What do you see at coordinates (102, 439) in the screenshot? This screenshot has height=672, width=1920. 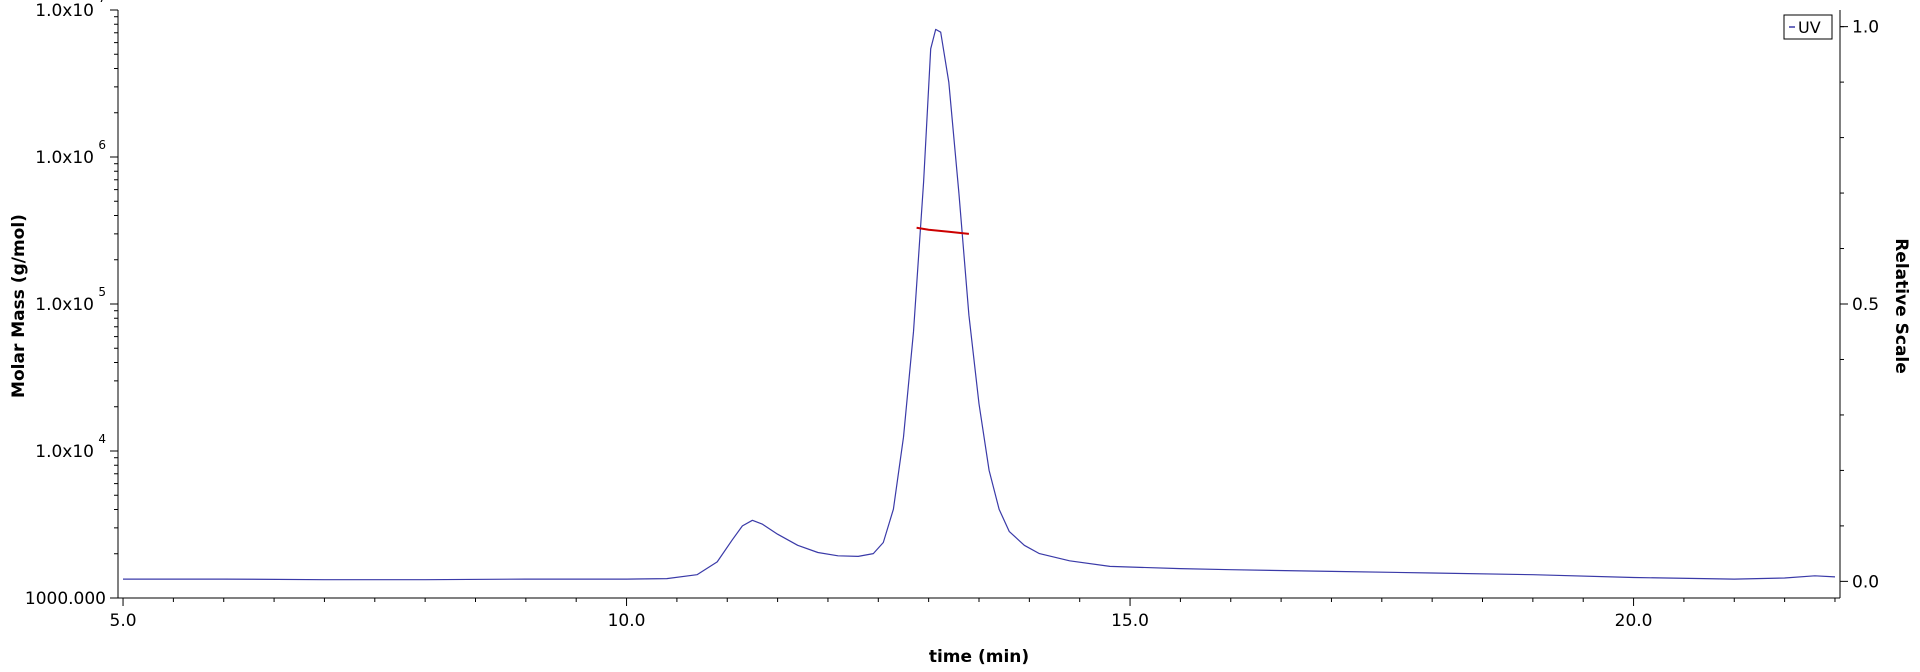 I see `left-y-tick-exponent: 4` at bounding box center [102, 439].